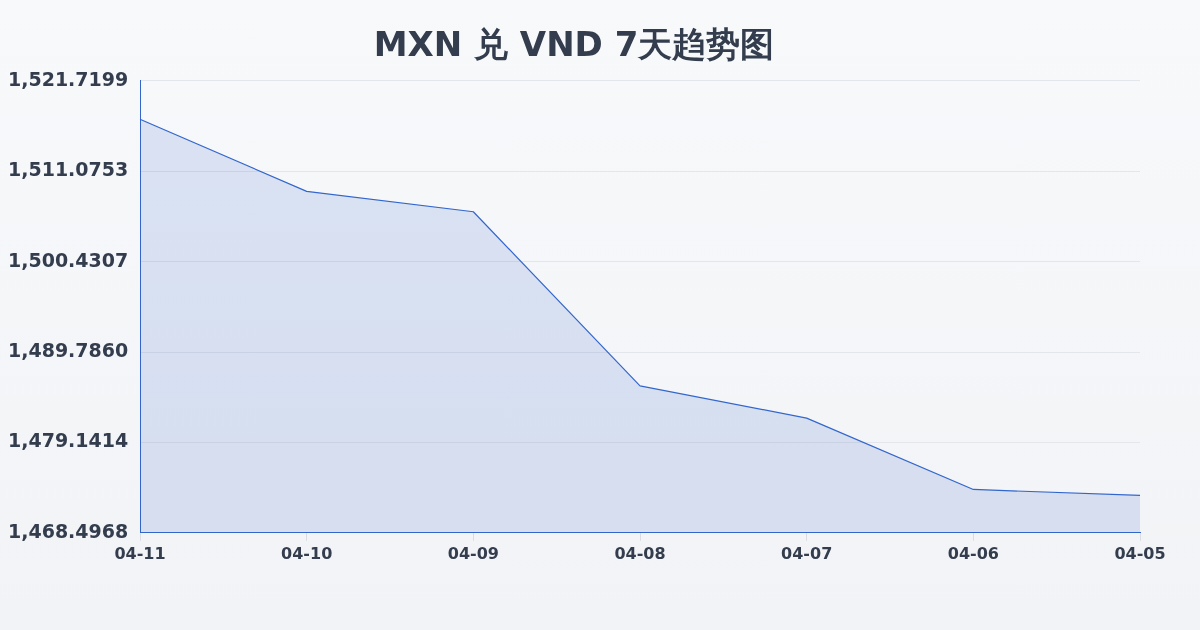  What do you see at coordinates (68, 349) in the screenshot?
I see `y-tick-label: 1,489.7860` at bounding box center [68, 349].